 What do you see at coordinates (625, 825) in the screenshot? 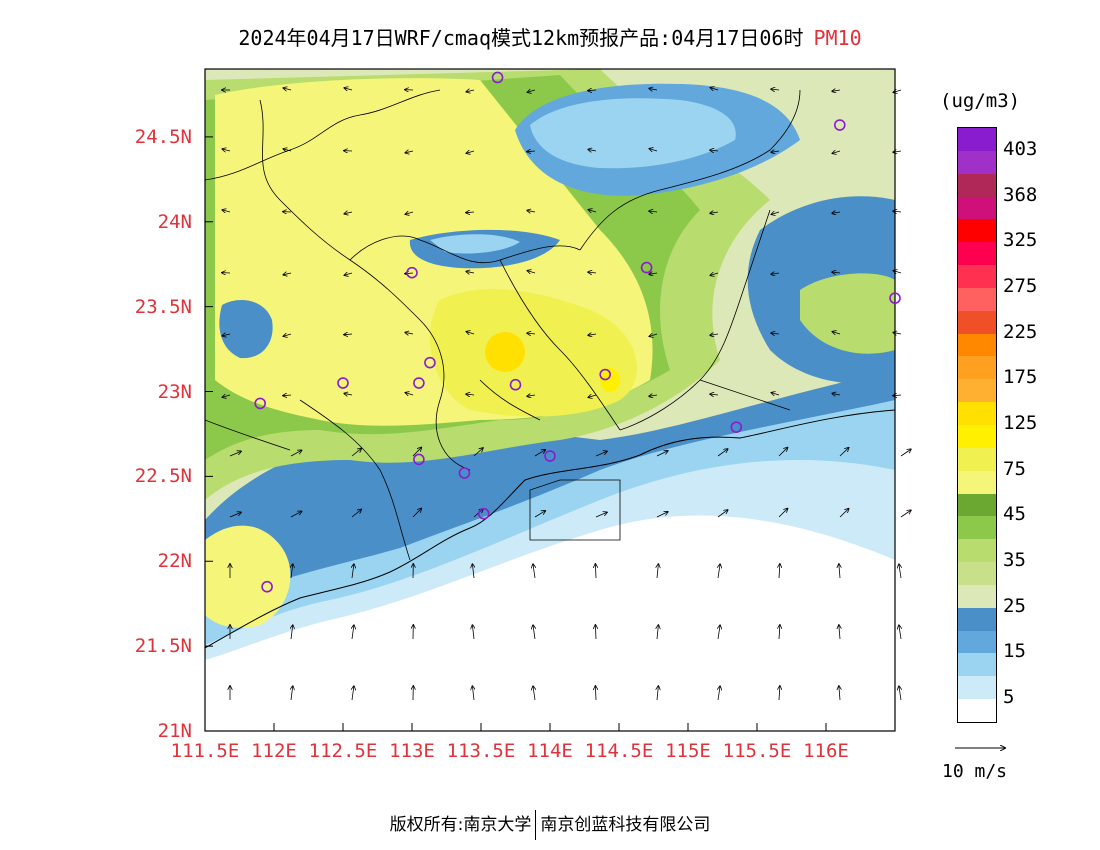
I see `copyright-holder-2: 南京创蓝科技有限公司` at bounding box center [625, 825].